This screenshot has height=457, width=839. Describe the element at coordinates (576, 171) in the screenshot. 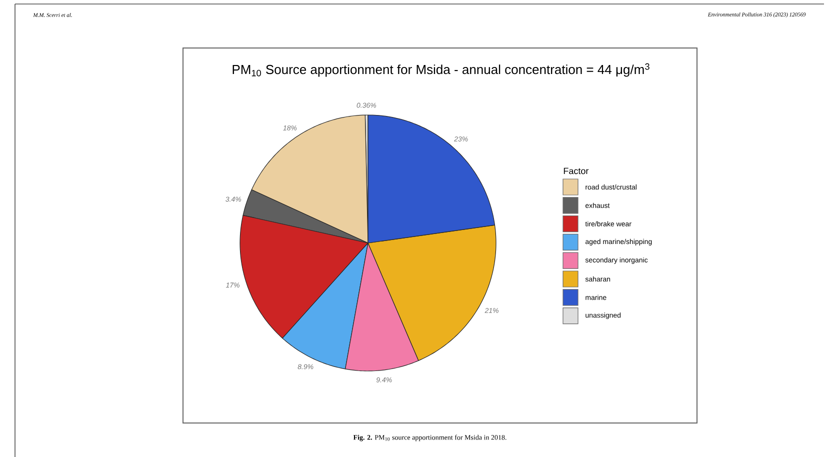

I see `legend-title: Factor` at that location.